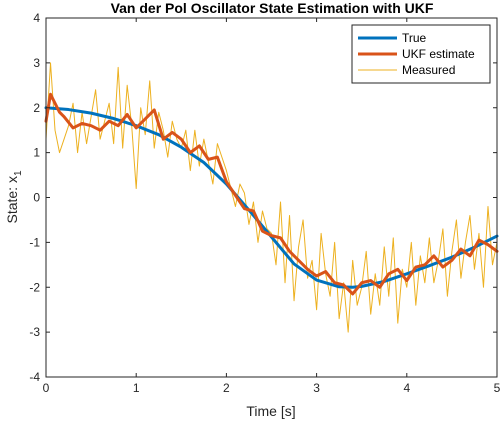  I want to click on x-axis-label: Time [s], so click(270, 411).